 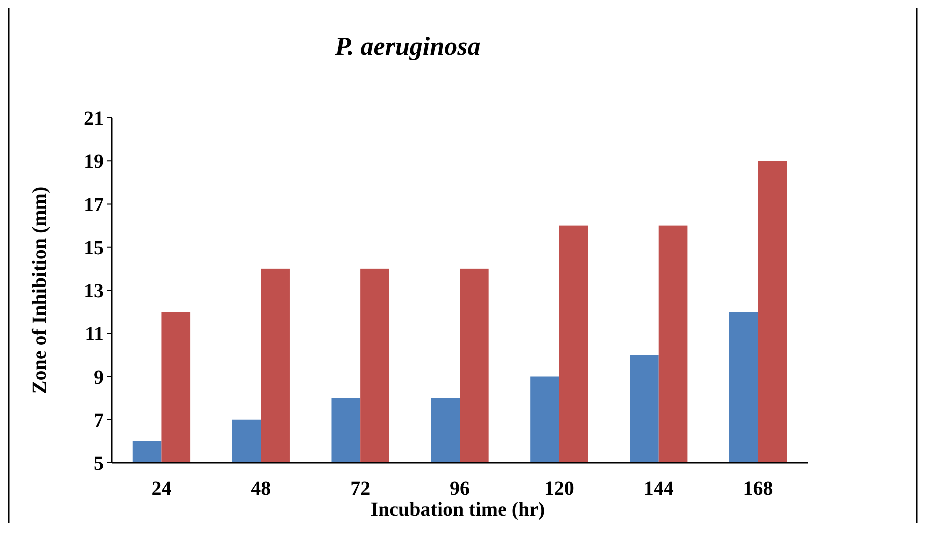 I want to click on y-axis-title: Zone of Inhibition (mm), so click(x=40, y=290).